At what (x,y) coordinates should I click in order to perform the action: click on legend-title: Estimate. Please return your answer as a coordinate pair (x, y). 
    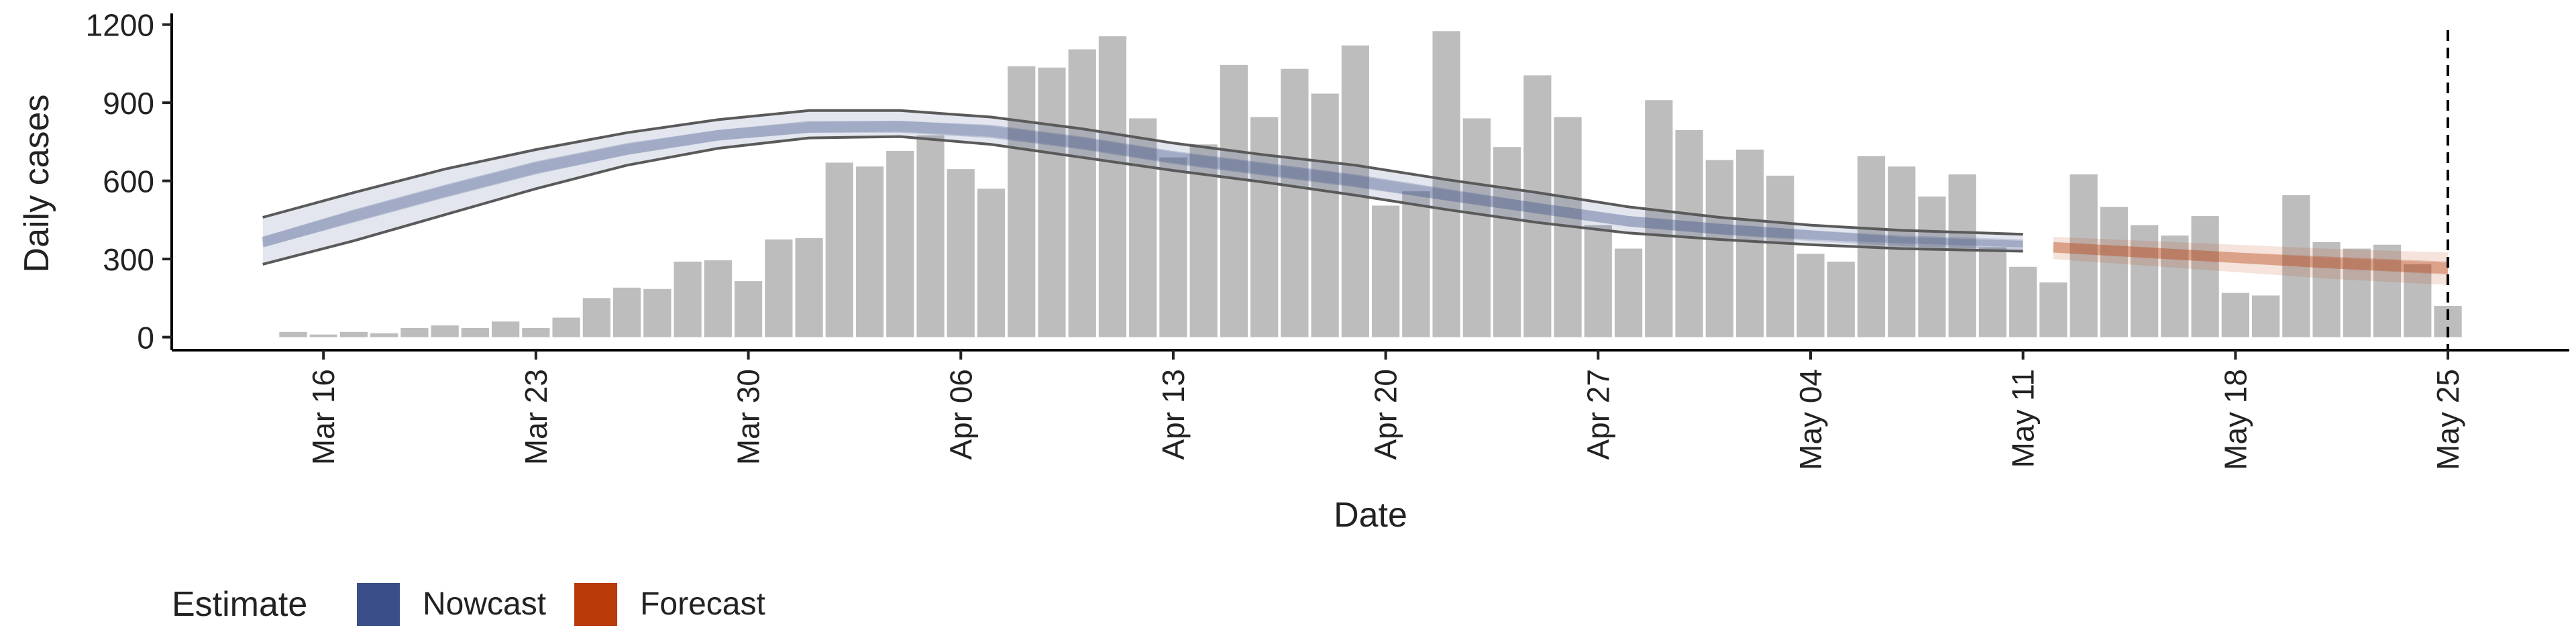
    Looking at the image, I should click on (239, 604).